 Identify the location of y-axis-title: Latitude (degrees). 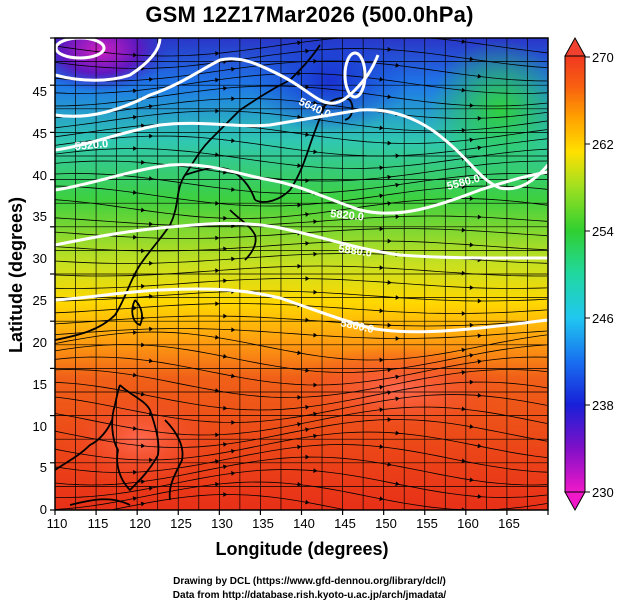
(16, 275).